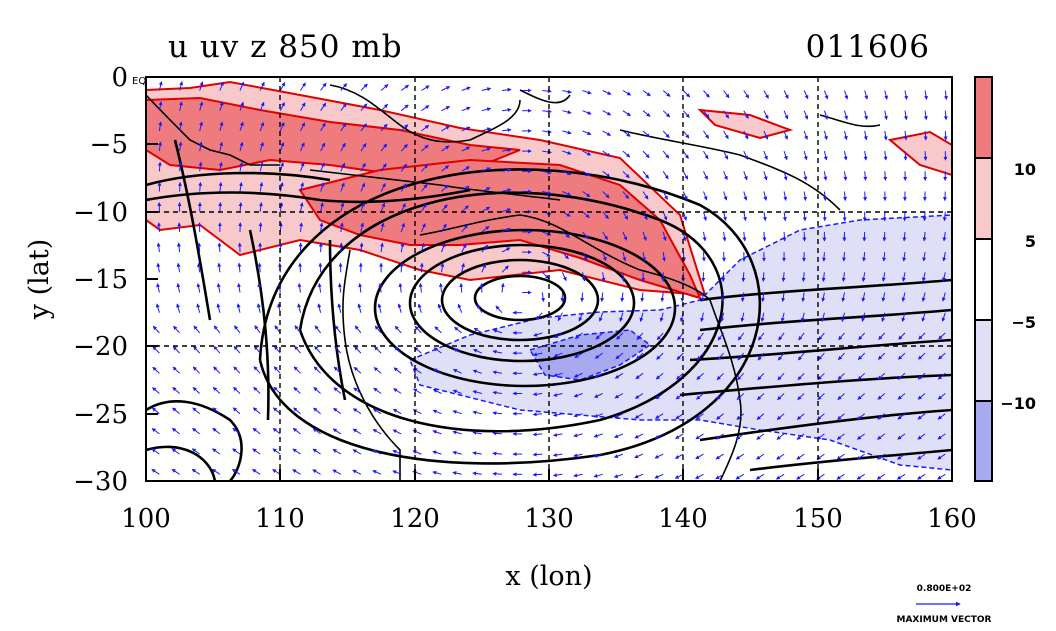 The width and height of the screenshot is (1056, 631). I want to click on colorbar-bin-weak-positive, so click(983, 198).